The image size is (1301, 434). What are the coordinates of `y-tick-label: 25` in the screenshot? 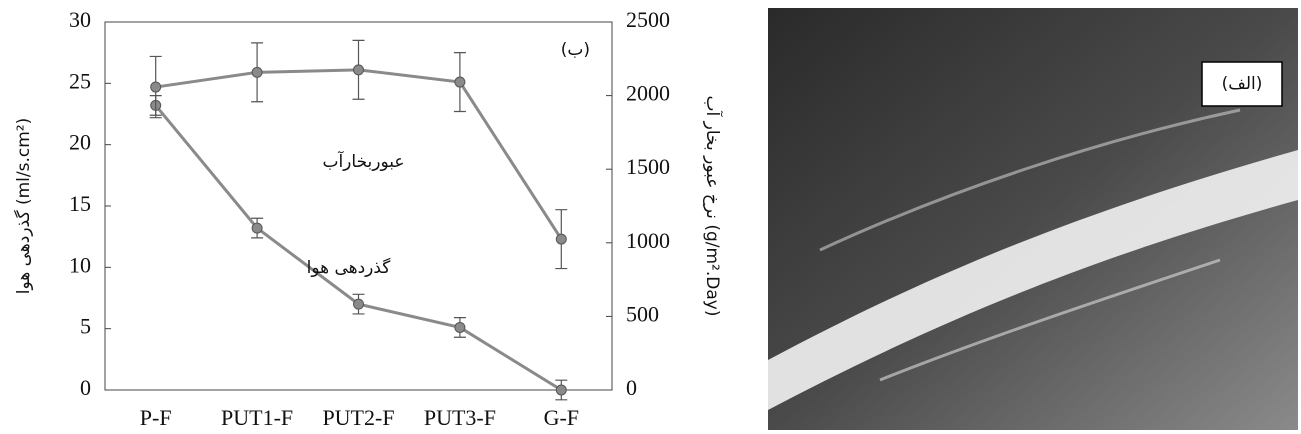 It's located at (80, 80).